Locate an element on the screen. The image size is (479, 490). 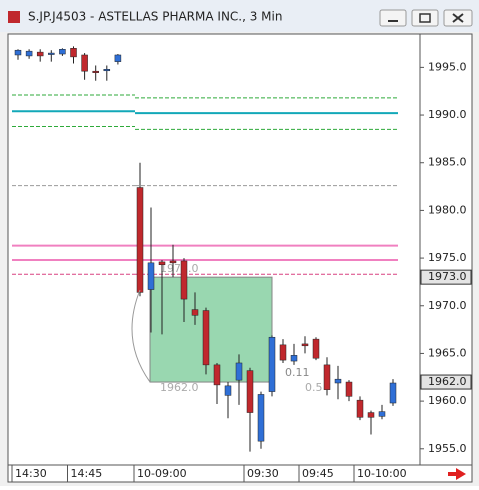
y-tick-label: 1985.0 is located at coordinates (447, 162).